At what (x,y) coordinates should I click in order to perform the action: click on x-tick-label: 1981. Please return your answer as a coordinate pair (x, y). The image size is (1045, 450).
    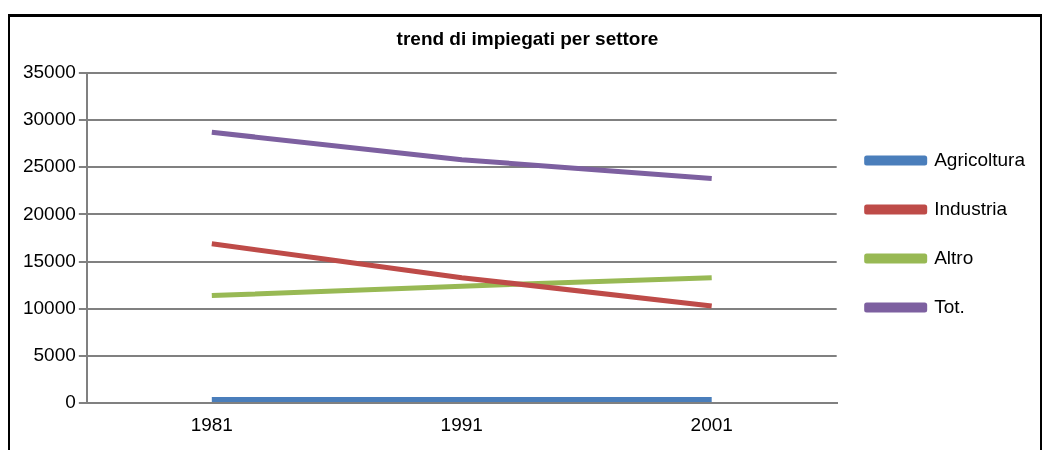
    Looking at the image, I should click on (211, 424).